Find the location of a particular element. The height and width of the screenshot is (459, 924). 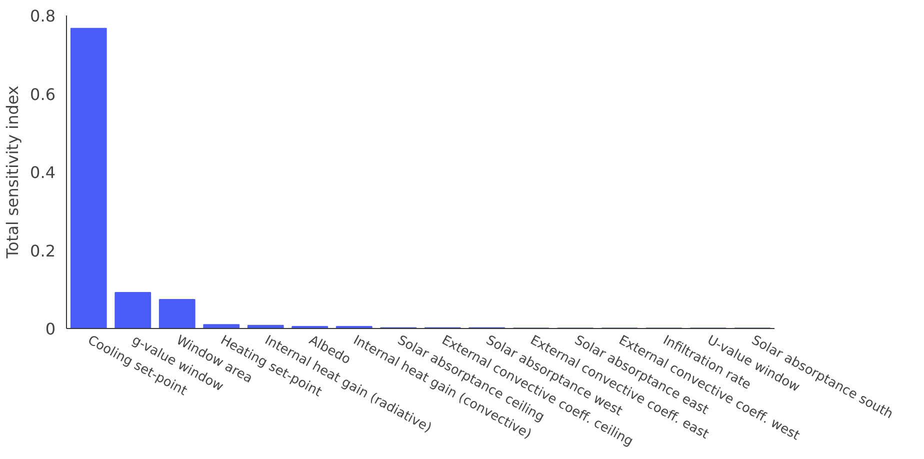

y-tick-label: 0.2 is located at coordinates (43, 250).